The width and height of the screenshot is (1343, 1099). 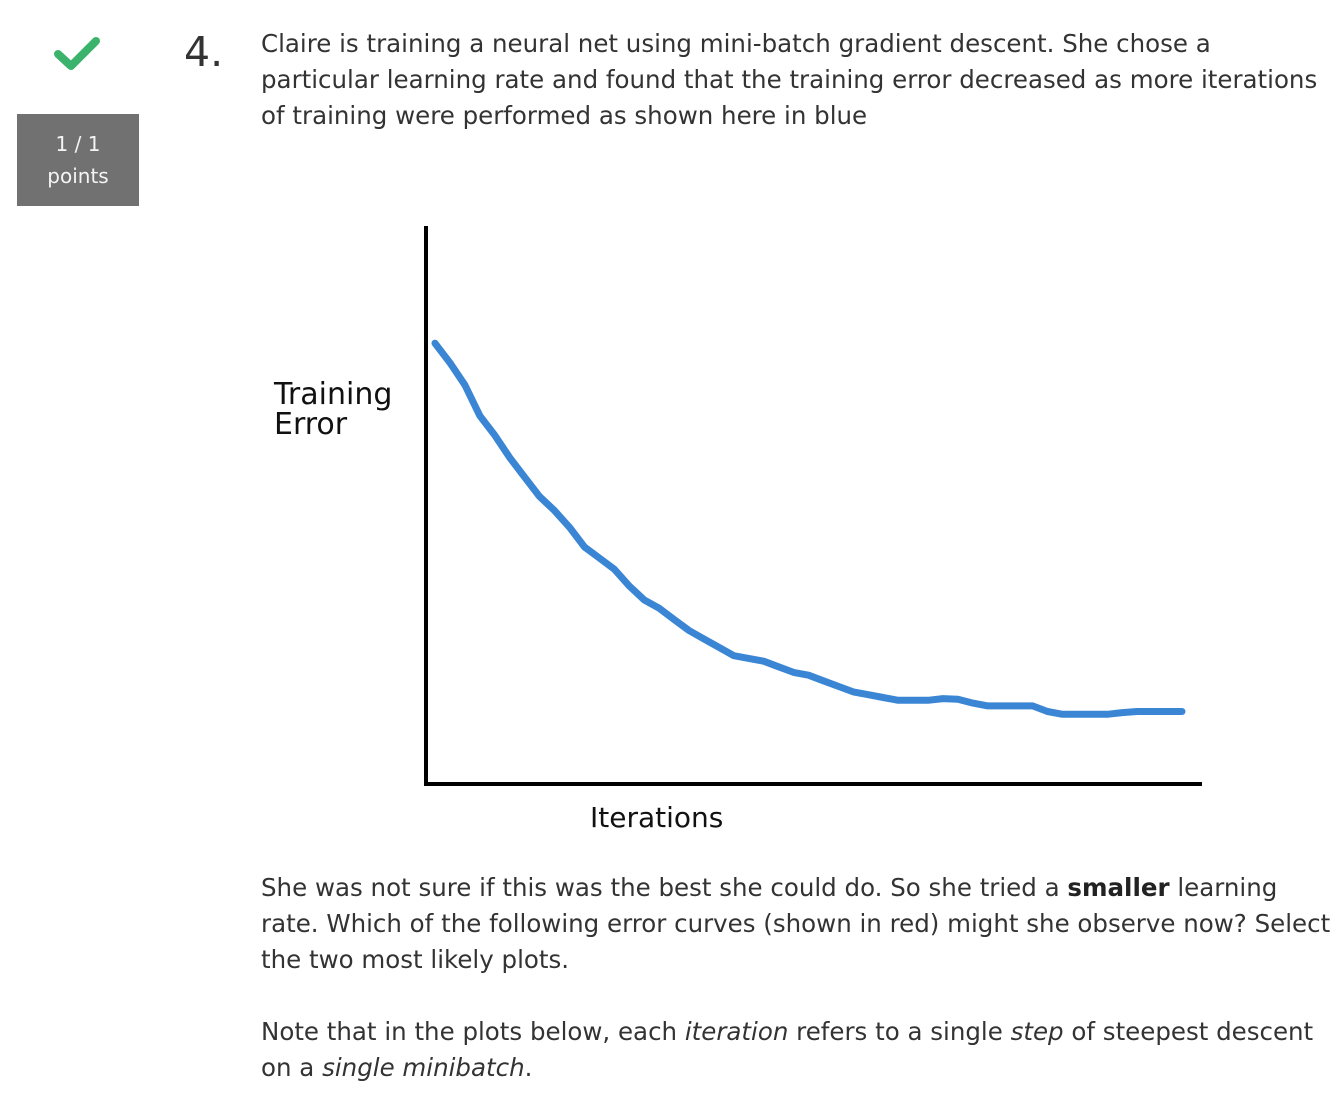 I want to click on para3-em-iteration: iteration, so click(x=737, y=1031).